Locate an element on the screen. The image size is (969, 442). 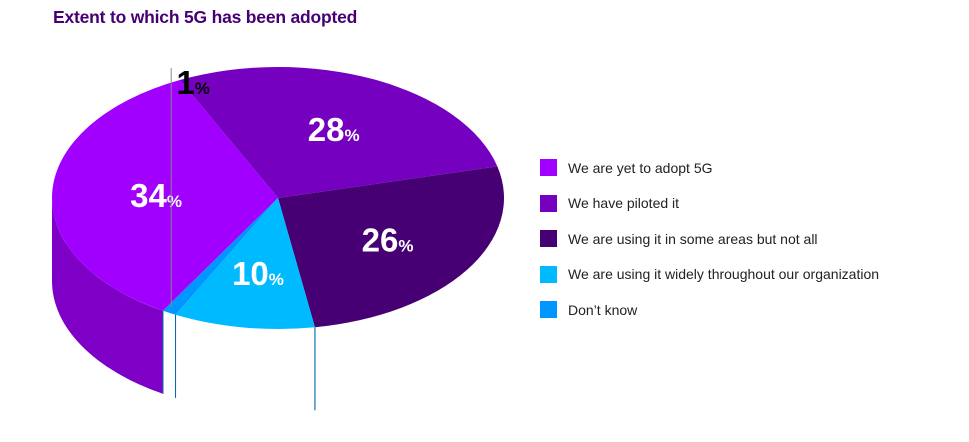
pie-slice-we-are-using-it-in-some-areas-but-not-all is located at coordinates (391, 247).